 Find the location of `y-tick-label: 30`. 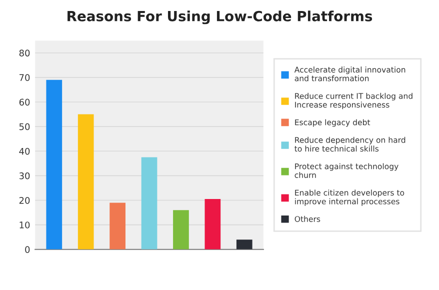

y-tick-label: 30 is located at coordinates (24, 176).